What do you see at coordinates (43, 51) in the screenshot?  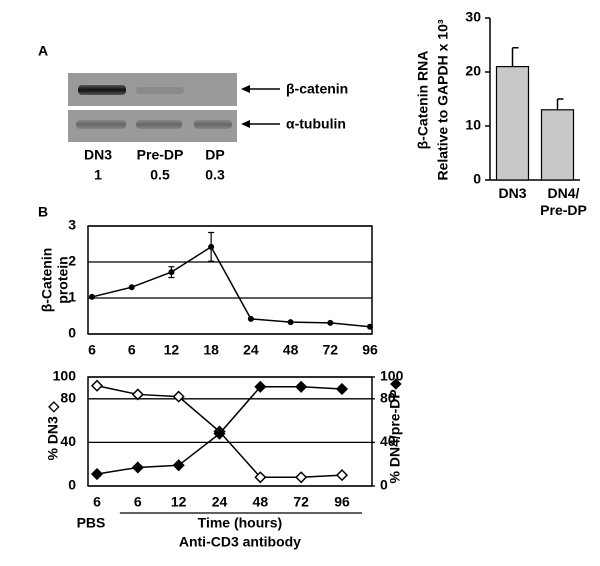 I see `panel-label: A` at bounding box center [43, 51].